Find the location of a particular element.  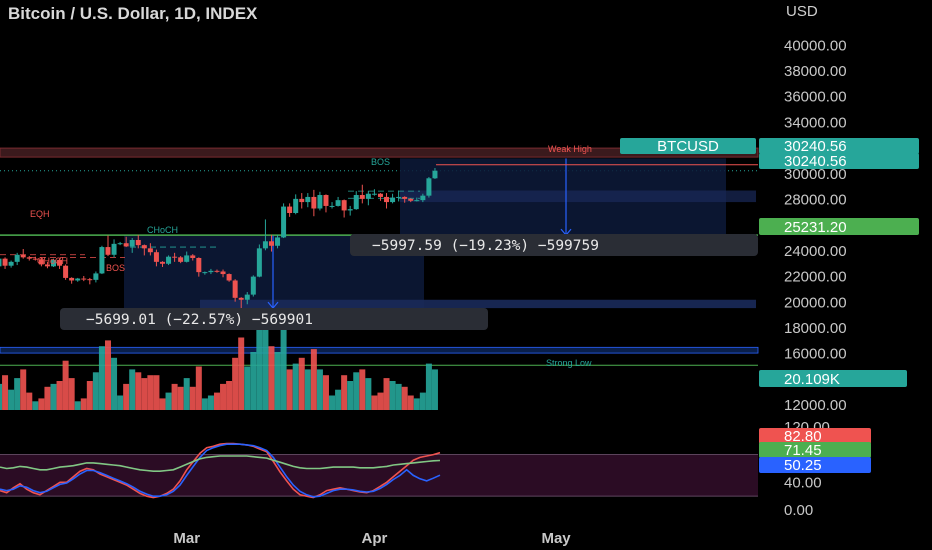

volume-pane is located at coordinates (219, 360).